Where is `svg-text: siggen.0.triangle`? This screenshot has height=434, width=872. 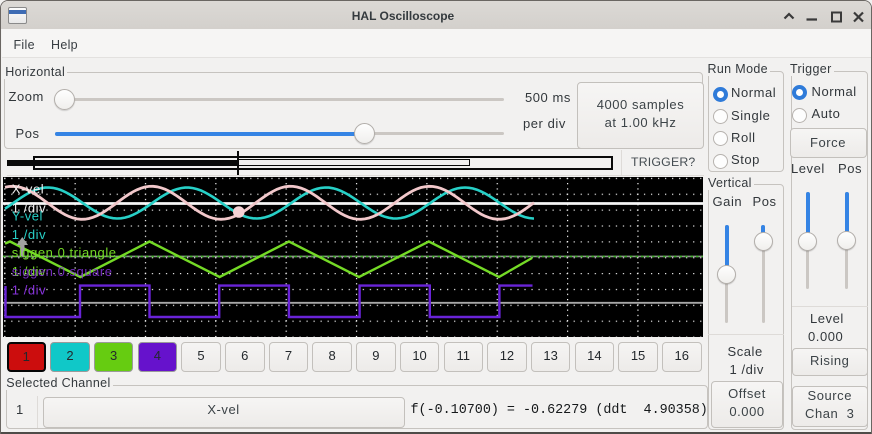 svg-text: siggen.0.triangle is located at coordinates (64, 252).